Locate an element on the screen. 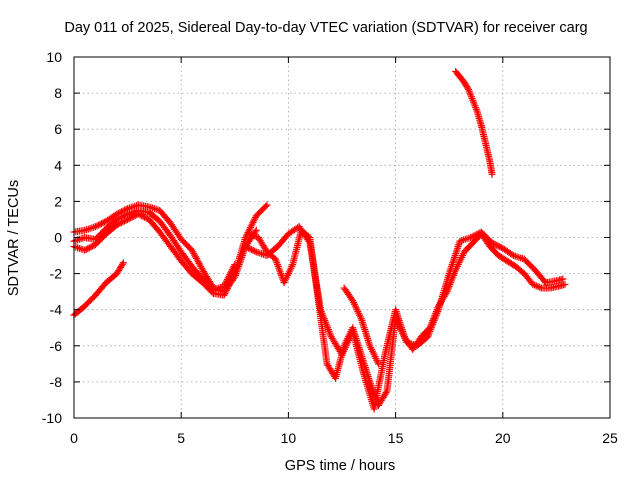  y-tick-label: -10 is located at coordinates (52, 418).